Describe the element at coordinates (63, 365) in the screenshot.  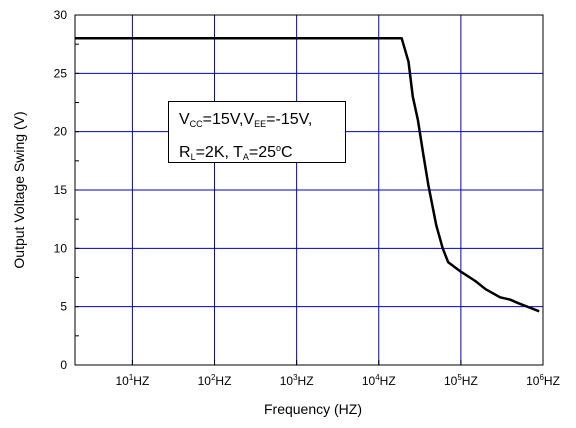
I see `y-tick-label: 0` at that location.